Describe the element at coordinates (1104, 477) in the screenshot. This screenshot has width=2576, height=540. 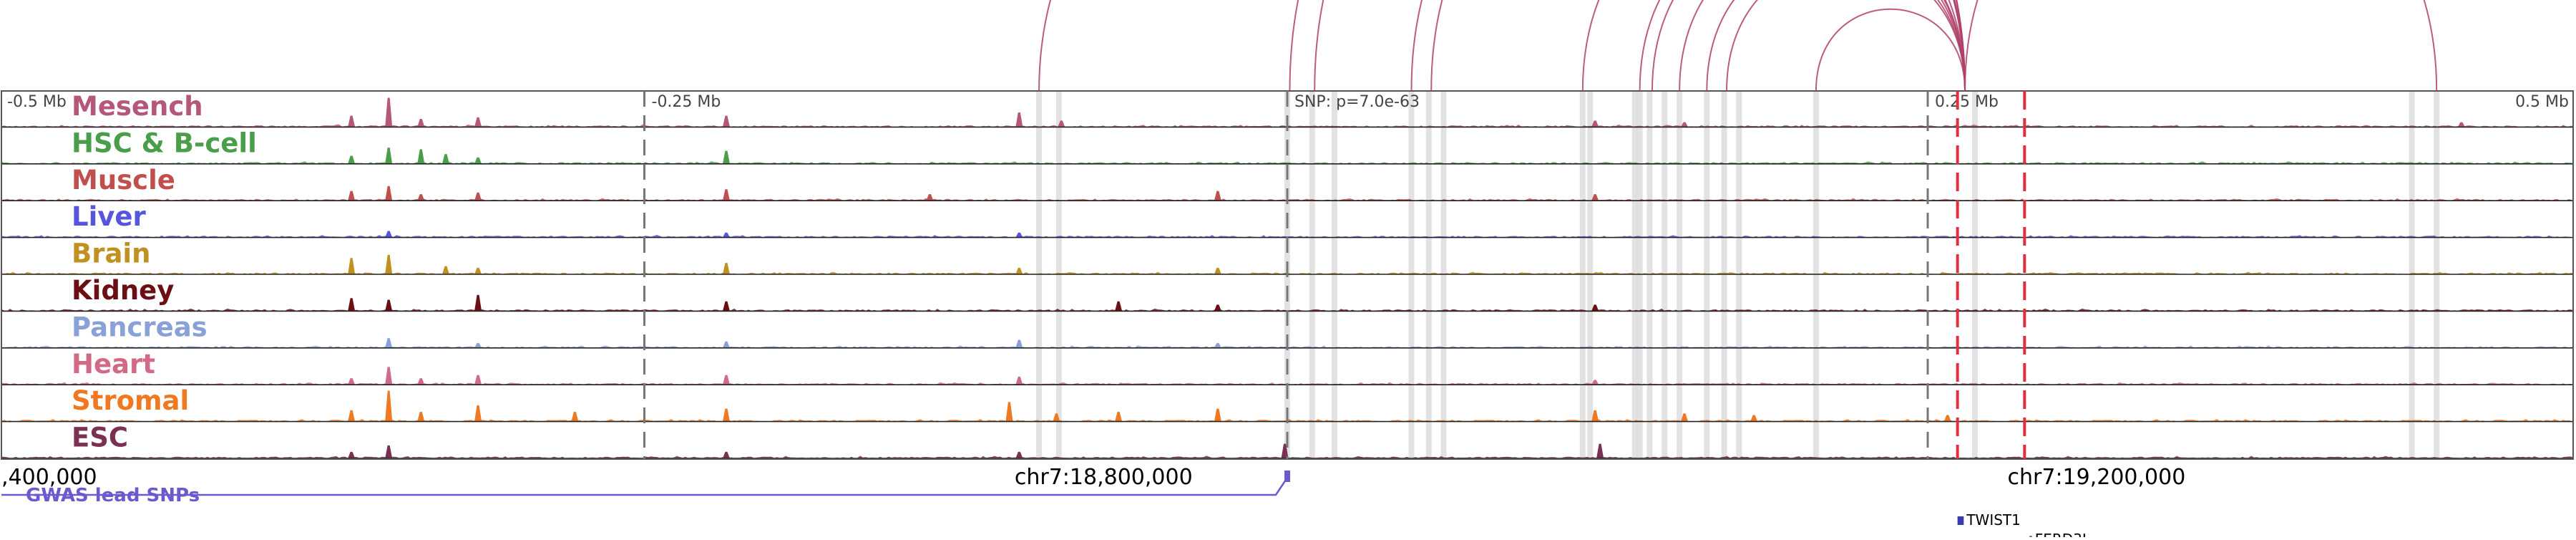
I see `coordinate-label: chr7:18,800,000` at that location.